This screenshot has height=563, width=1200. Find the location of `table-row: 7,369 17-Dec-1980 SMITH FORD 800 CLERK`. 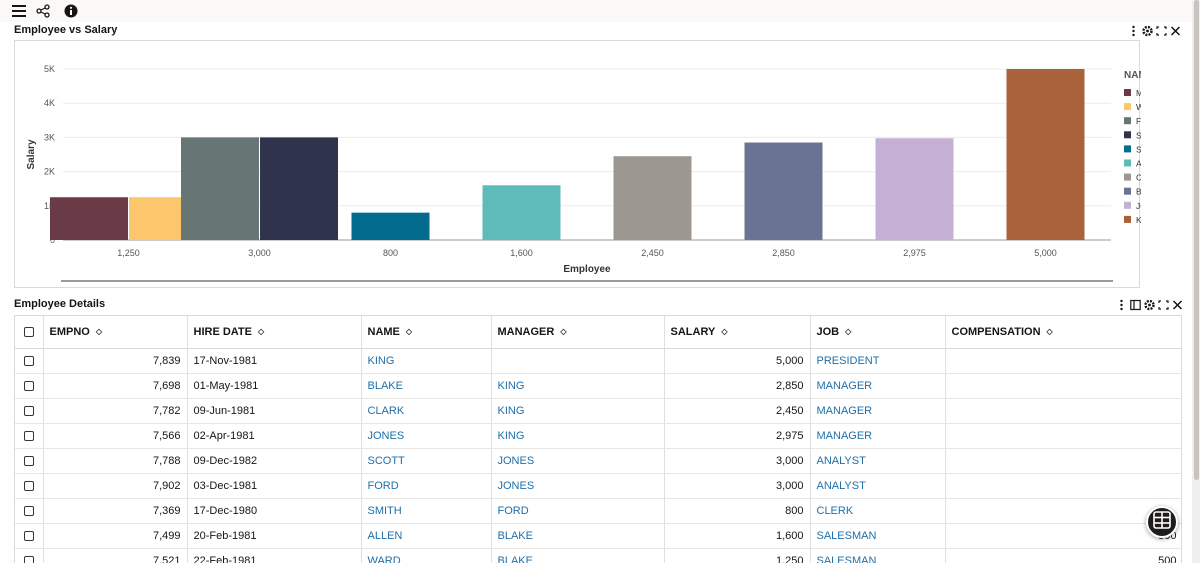

table-row: 7,369 17-Dec-1980 SMITH FORD 800 CLERK is located at coordinates (598, 511).